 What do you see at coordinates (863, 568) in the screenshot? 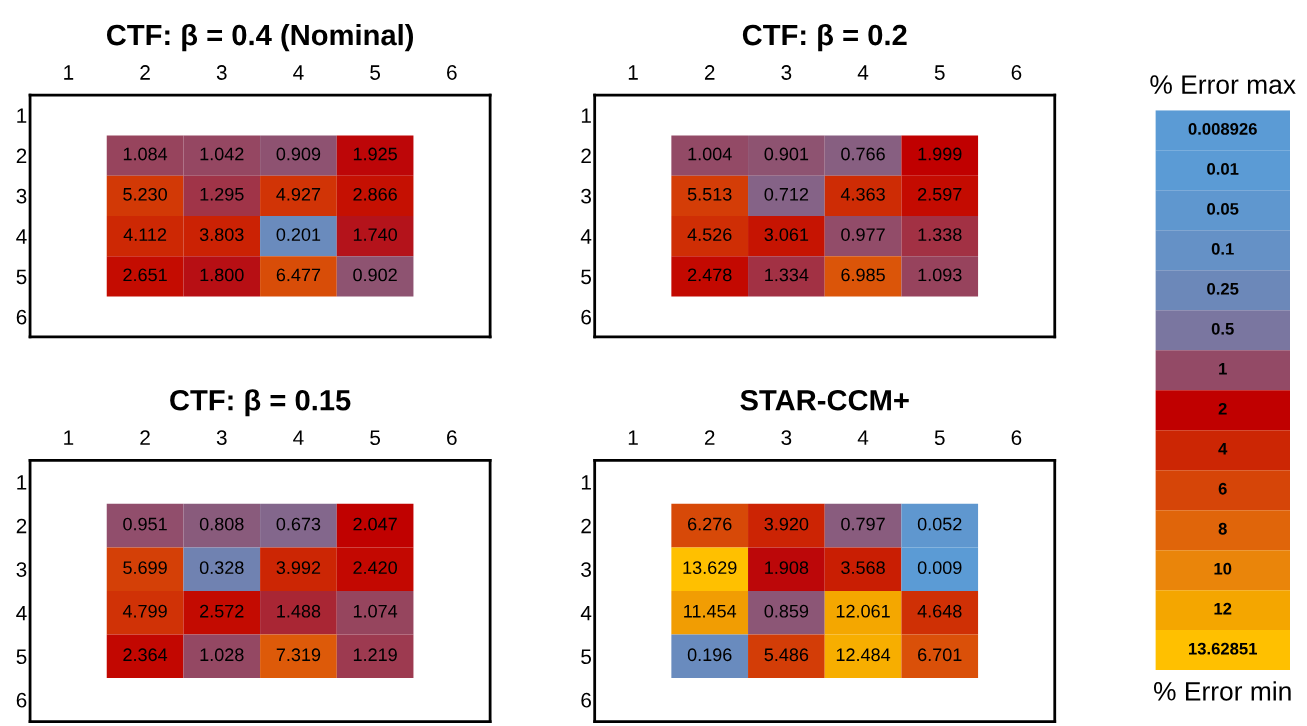
I see `data-label: 3.568` at bounding box center [863, 568].